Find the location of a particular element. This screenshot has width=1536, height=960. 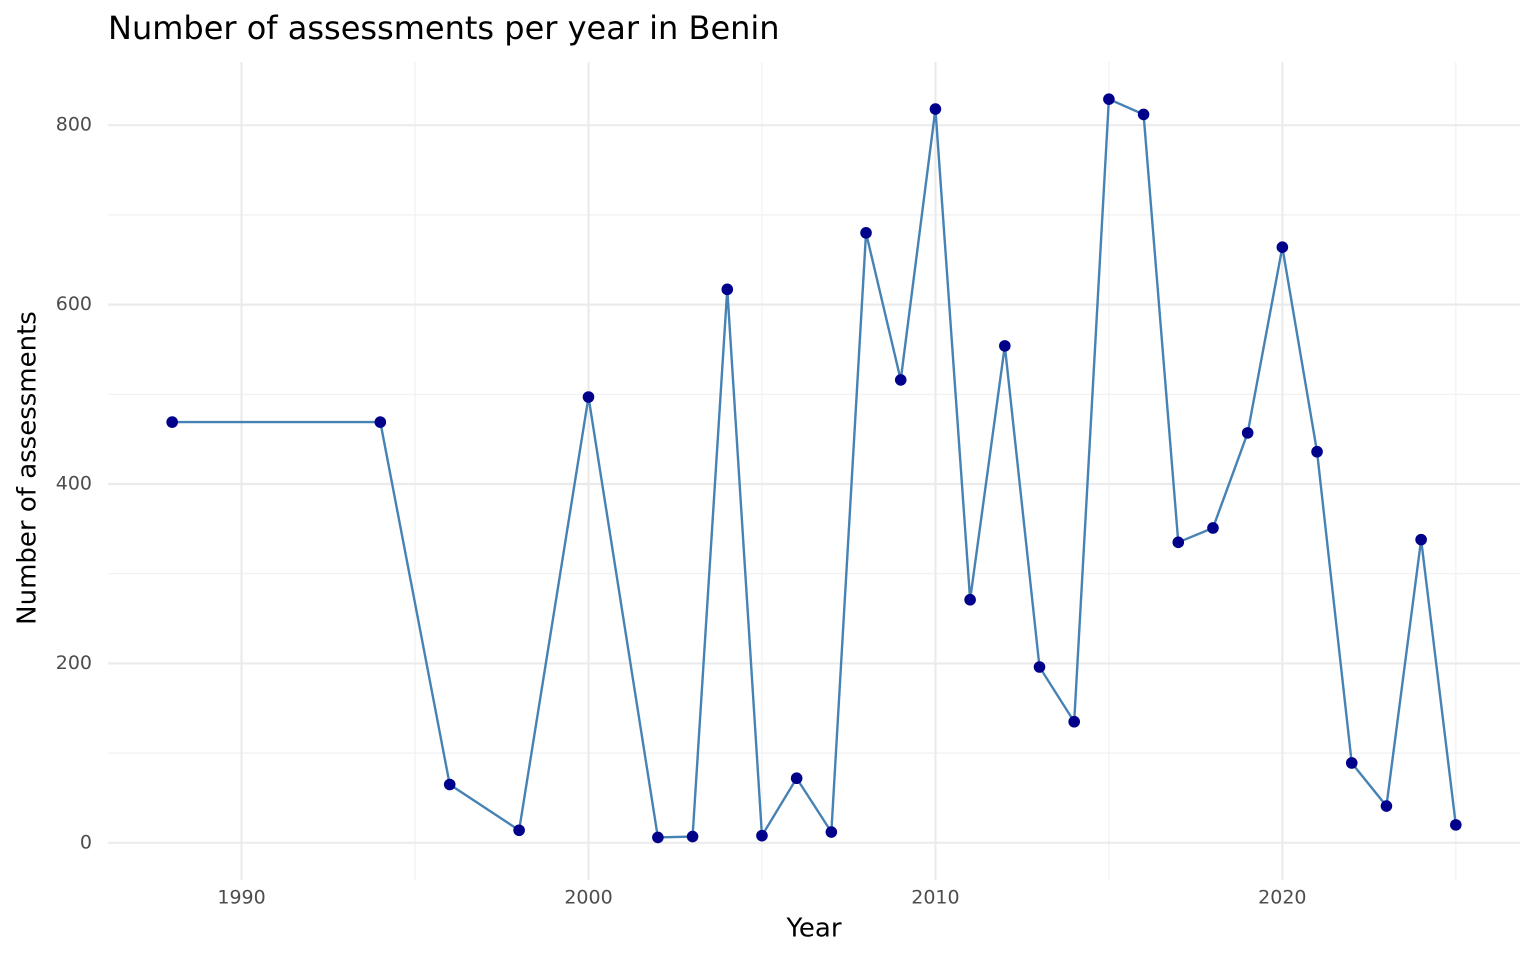

x-axis-label: Year is located at coordinates (813, 929).